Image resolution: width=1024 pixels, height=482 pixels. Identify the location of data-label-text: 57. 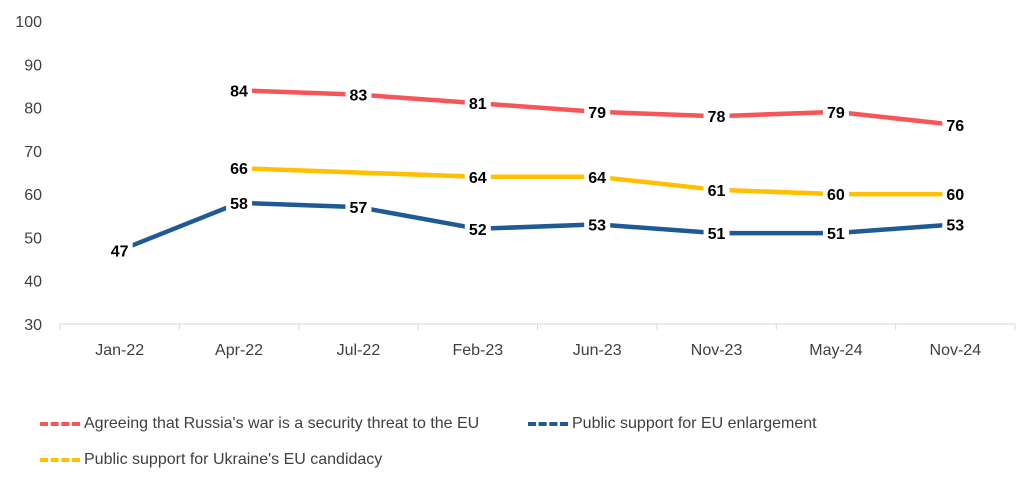
(359, 208).